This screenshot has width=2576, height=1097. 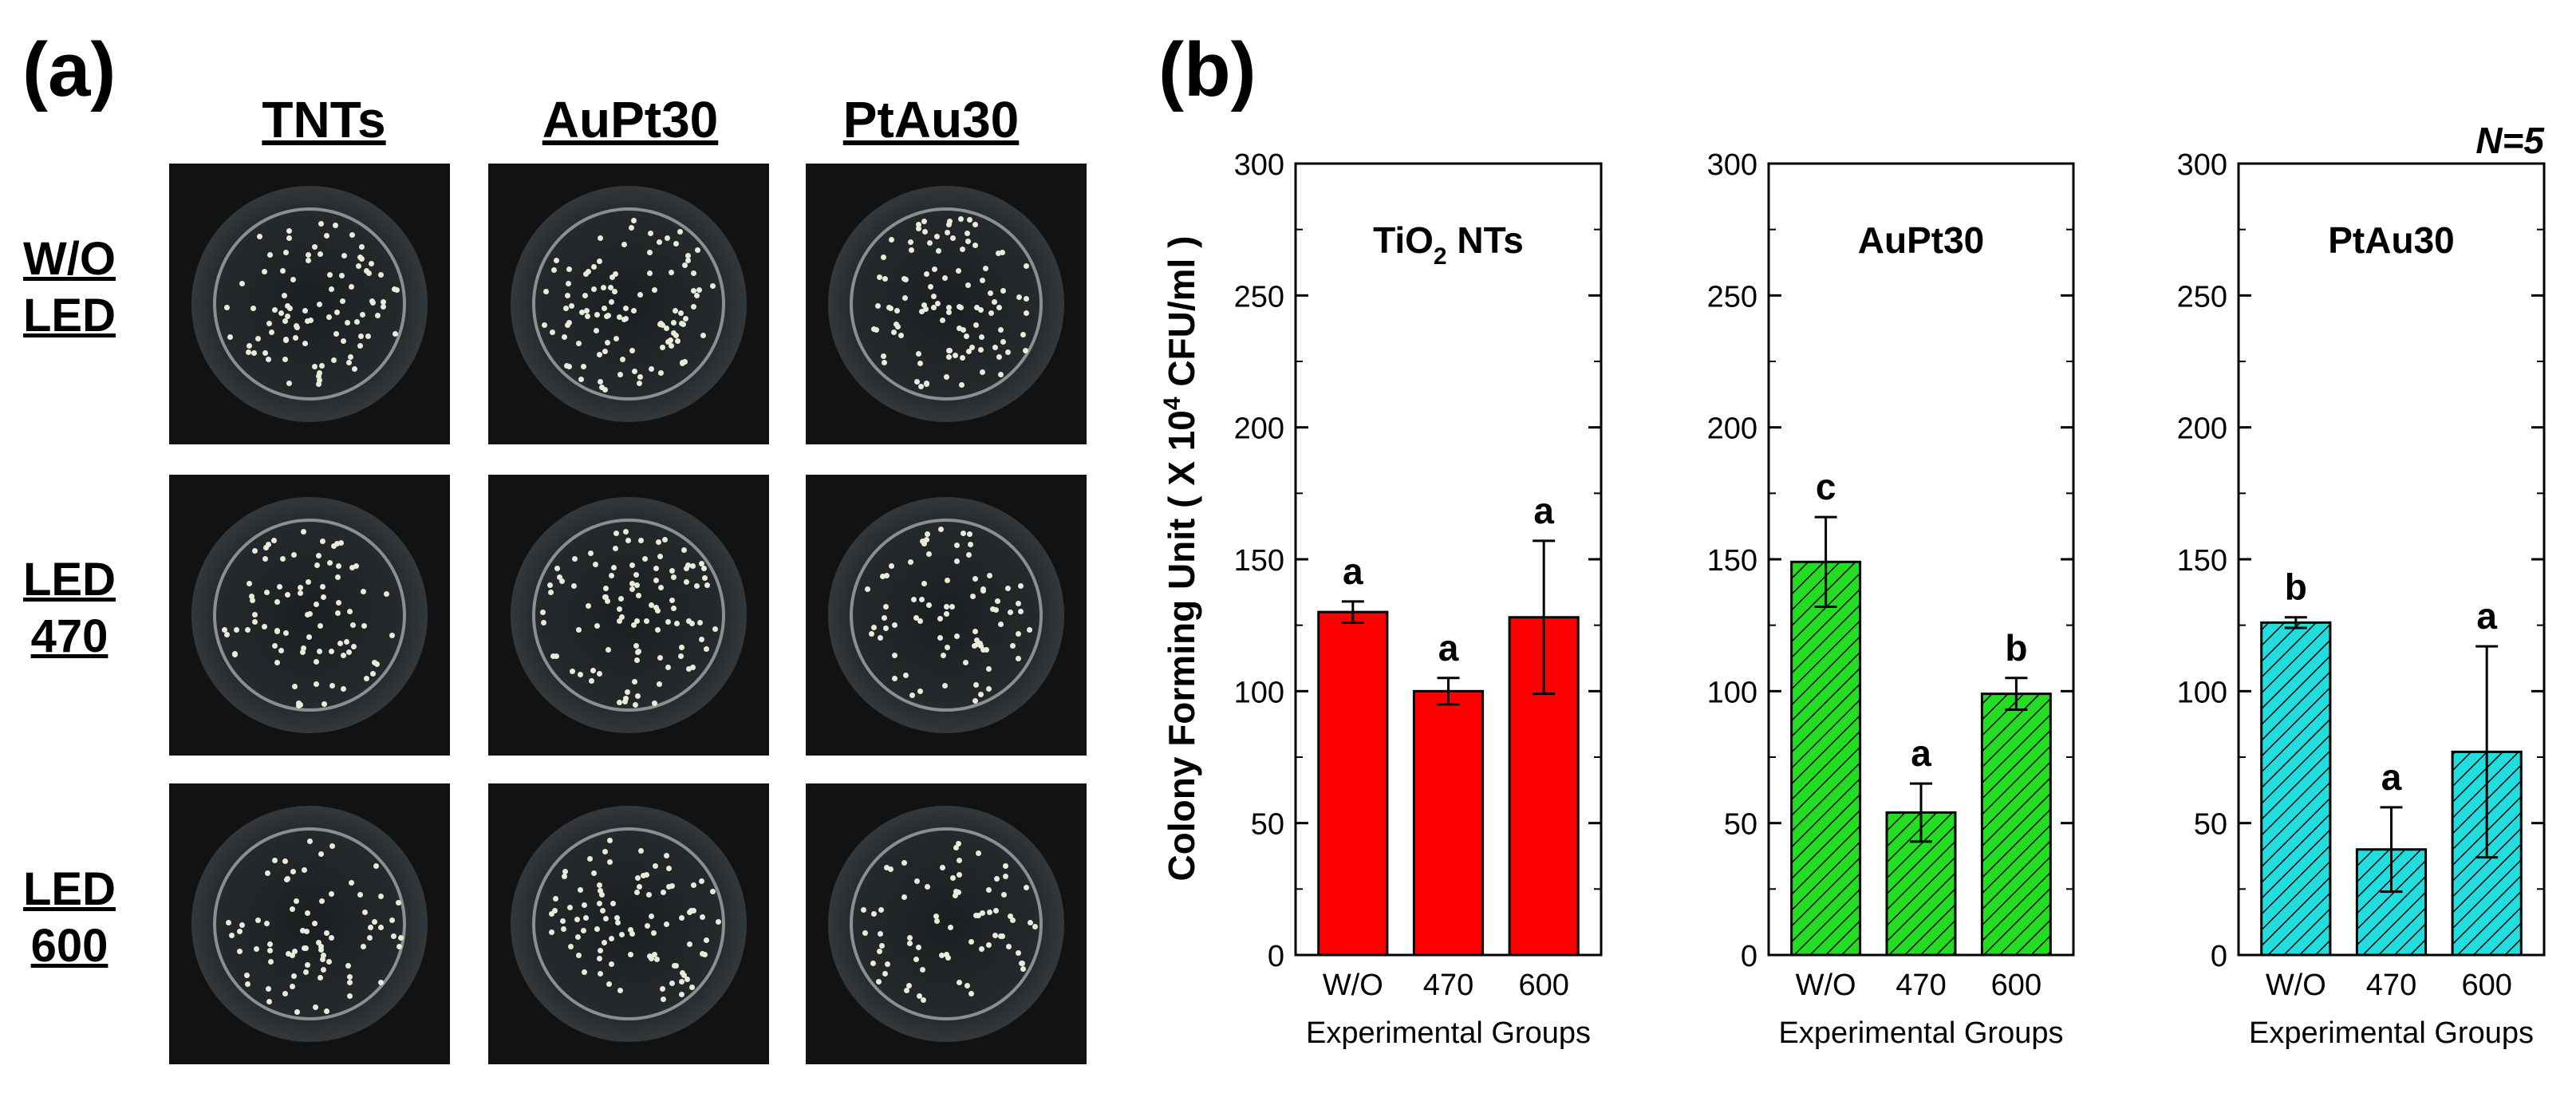 What do you see at coordinates (1268, 825) in the screenshot?
I see `y-tick-label: 50` at bounding box center [1268, 825].